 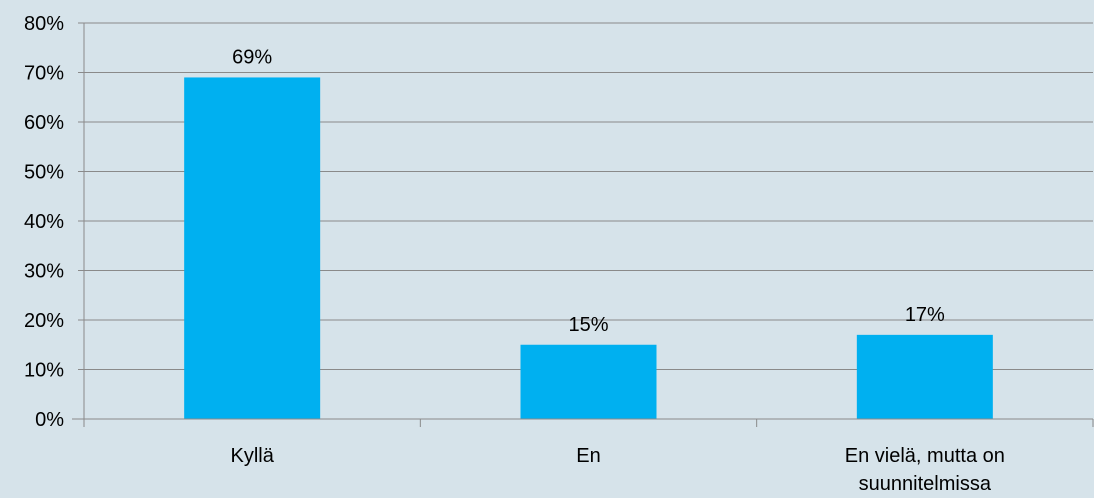 I want to click on y-tick-label: 20%, so click(x=44, y=321).